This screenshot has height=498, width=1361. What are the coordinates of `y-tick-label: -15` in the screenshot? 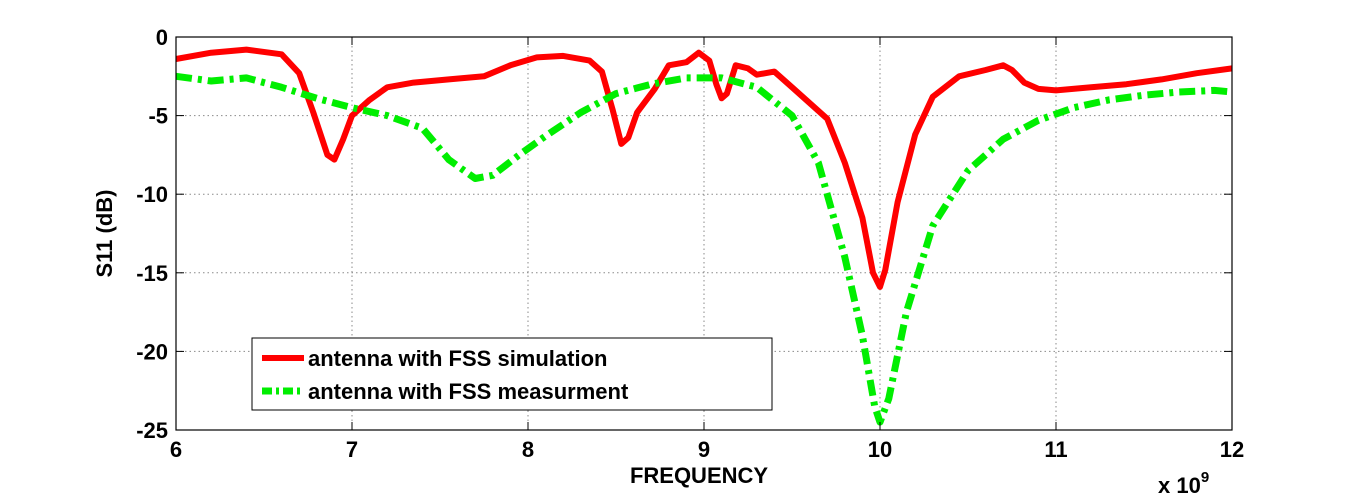 It's located at (152, 273).